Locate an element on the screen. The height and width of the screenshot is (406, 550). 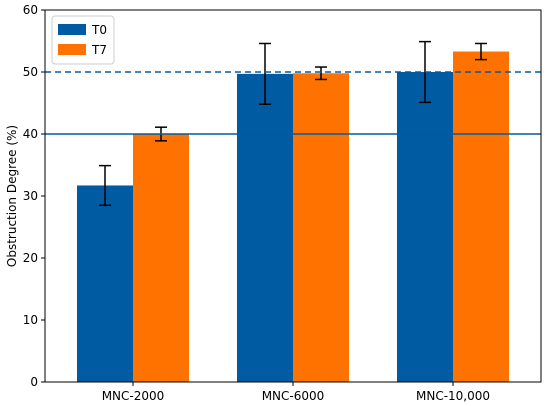
legend: T0 T7 is located at coordinates (83, 40).